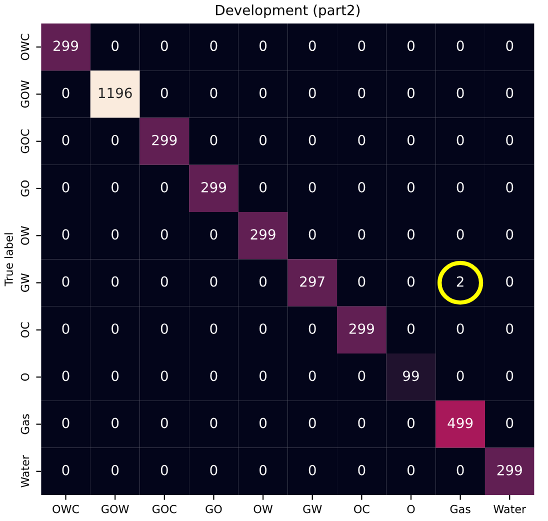 The image size is (548, 521). I want to click on x-tick-label: OC, so click(362, 509).